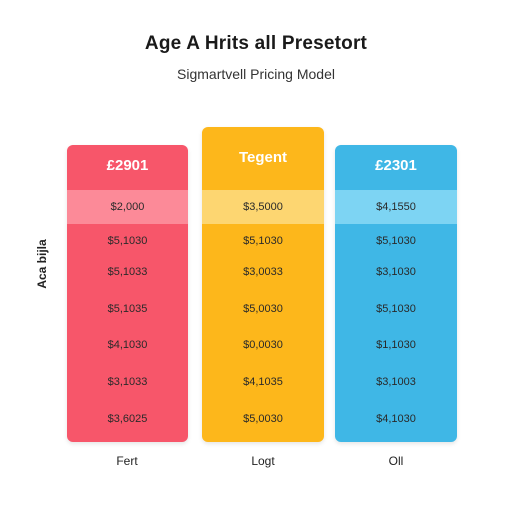  Describe the element at coordinates (127, 272) in the screenshot. I see `price-cell: $5,1033` at that location.